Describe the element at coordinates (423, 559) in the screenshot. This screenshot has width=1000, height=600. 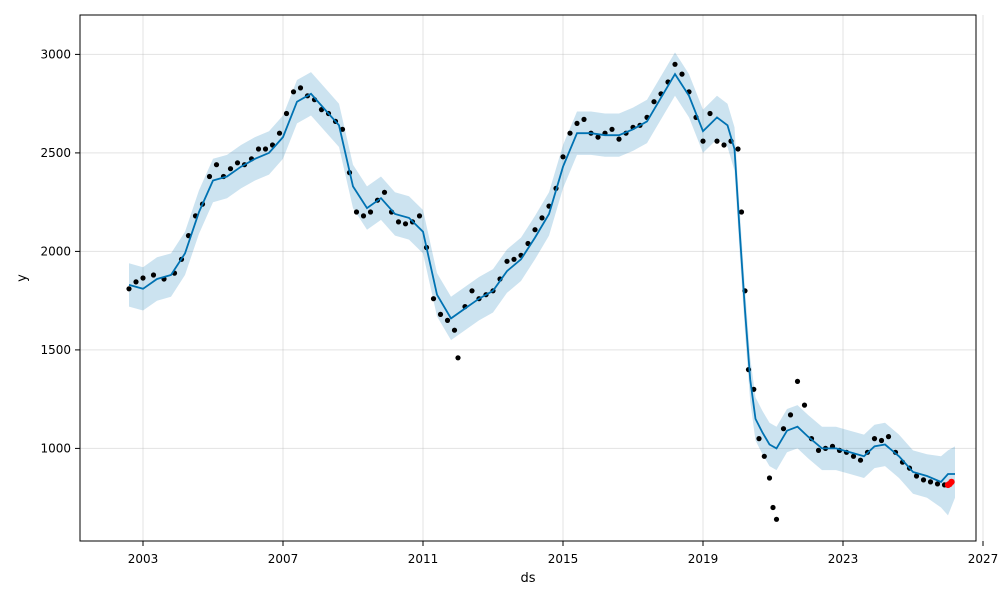
I see `x-tick-label: 2011` at that location.